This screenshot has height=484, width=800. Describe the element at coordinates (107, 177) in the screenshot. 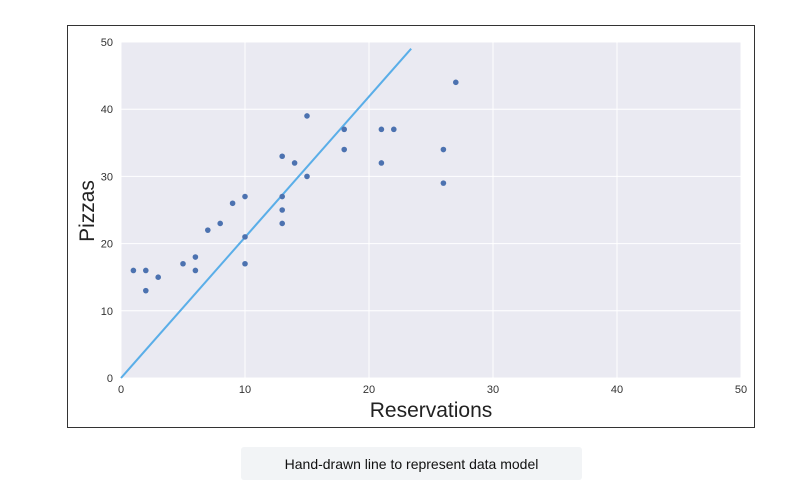

I see `y-tick-label-3: 30` at that location.